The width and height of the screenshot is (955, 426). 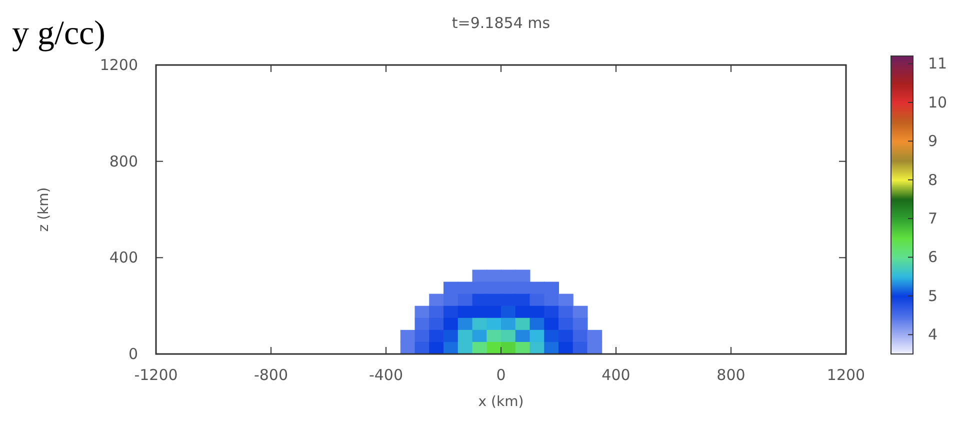 I want to click on text: y g/cc), so click(x=59, y=33).